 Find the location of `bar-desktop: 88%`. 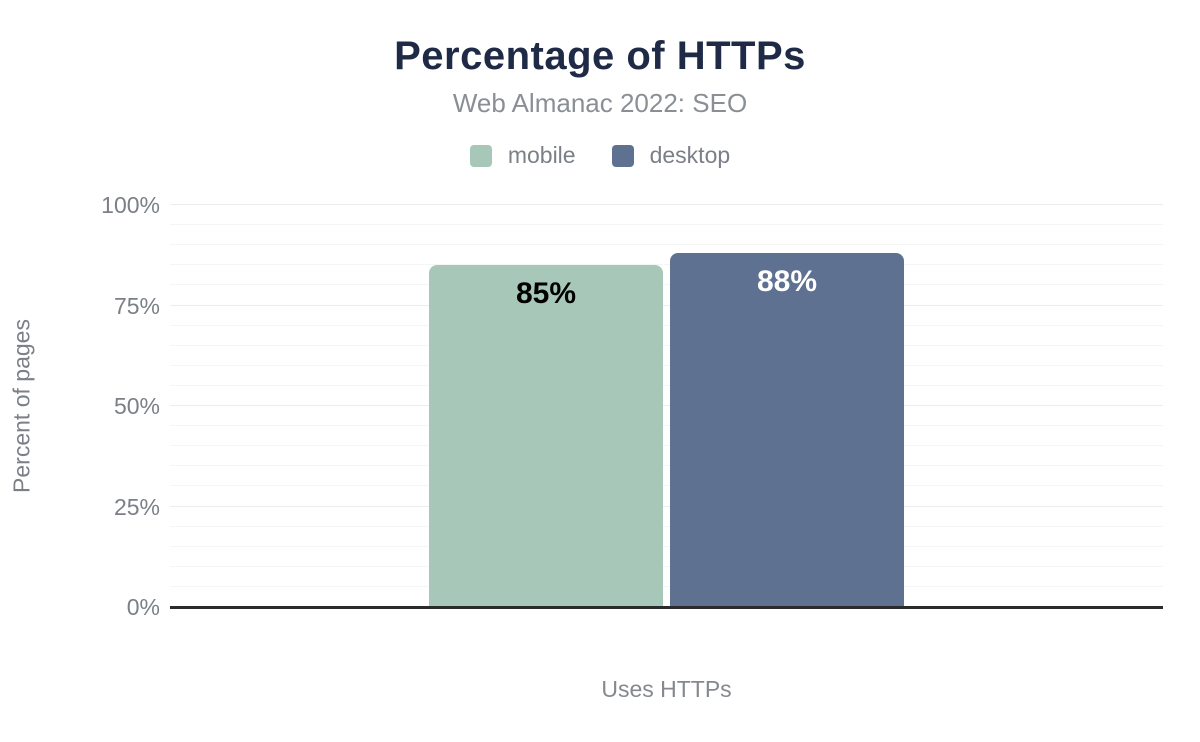

bar-desktop: 88% is located at coordinates (787, 430).